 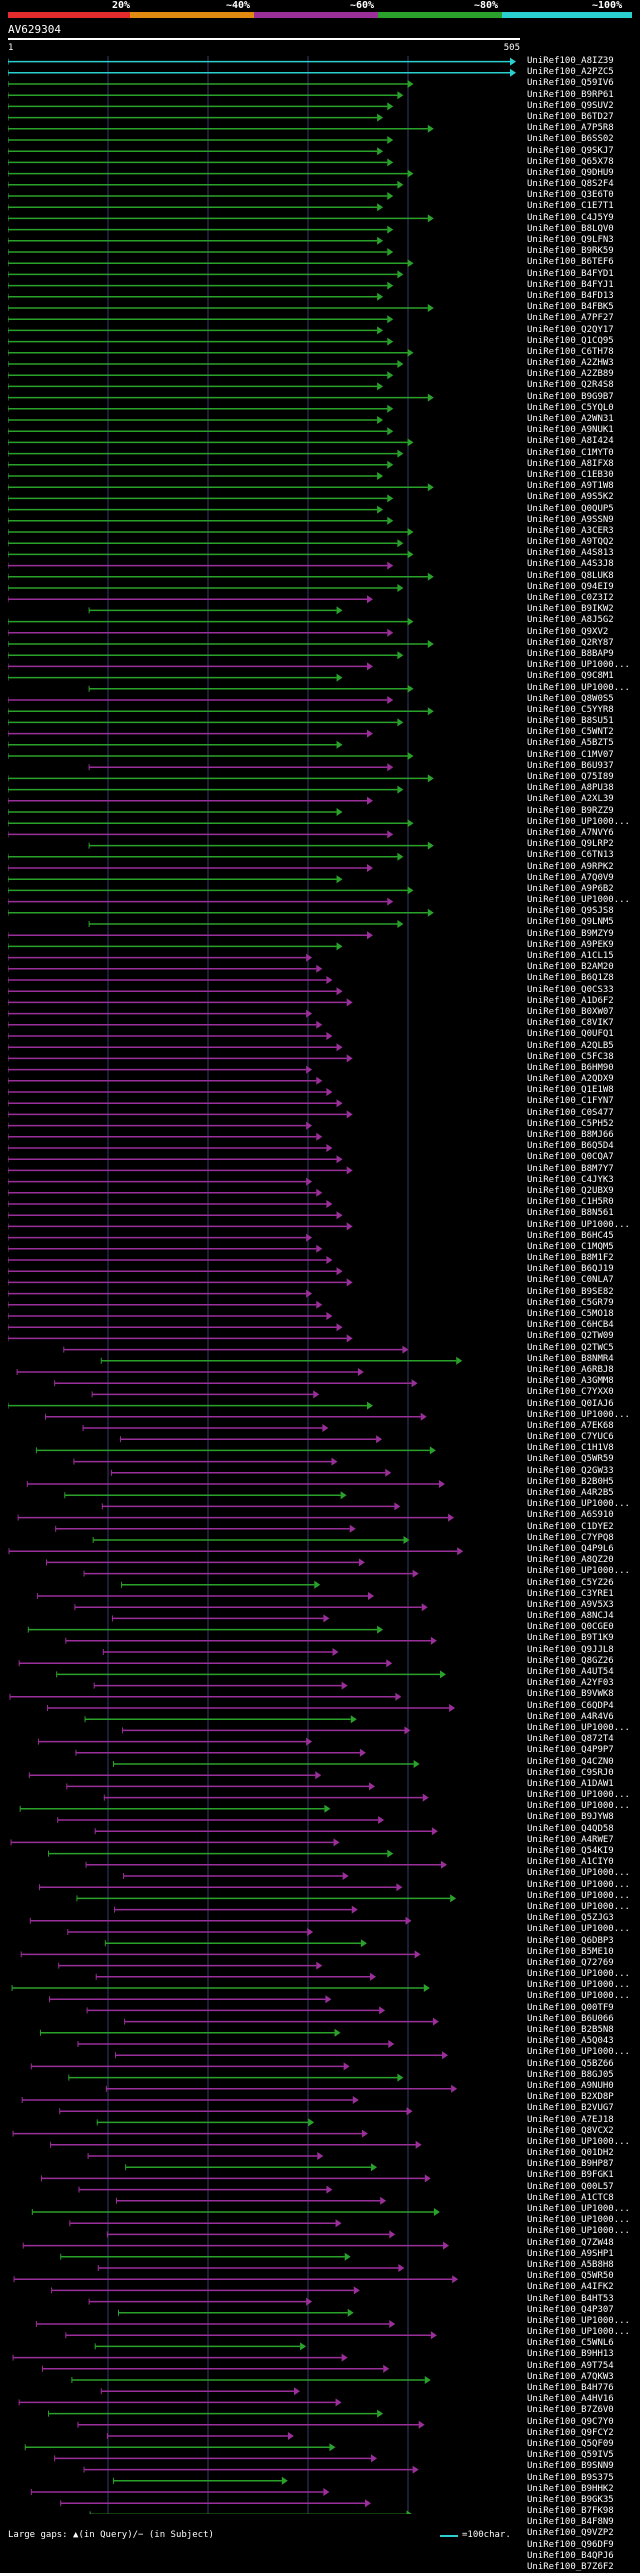 What do you see at coordinates (570, 777) in the screenshot?
I see `hit-link: UniRef100_Q75I89` at bounding box center [570, 777].